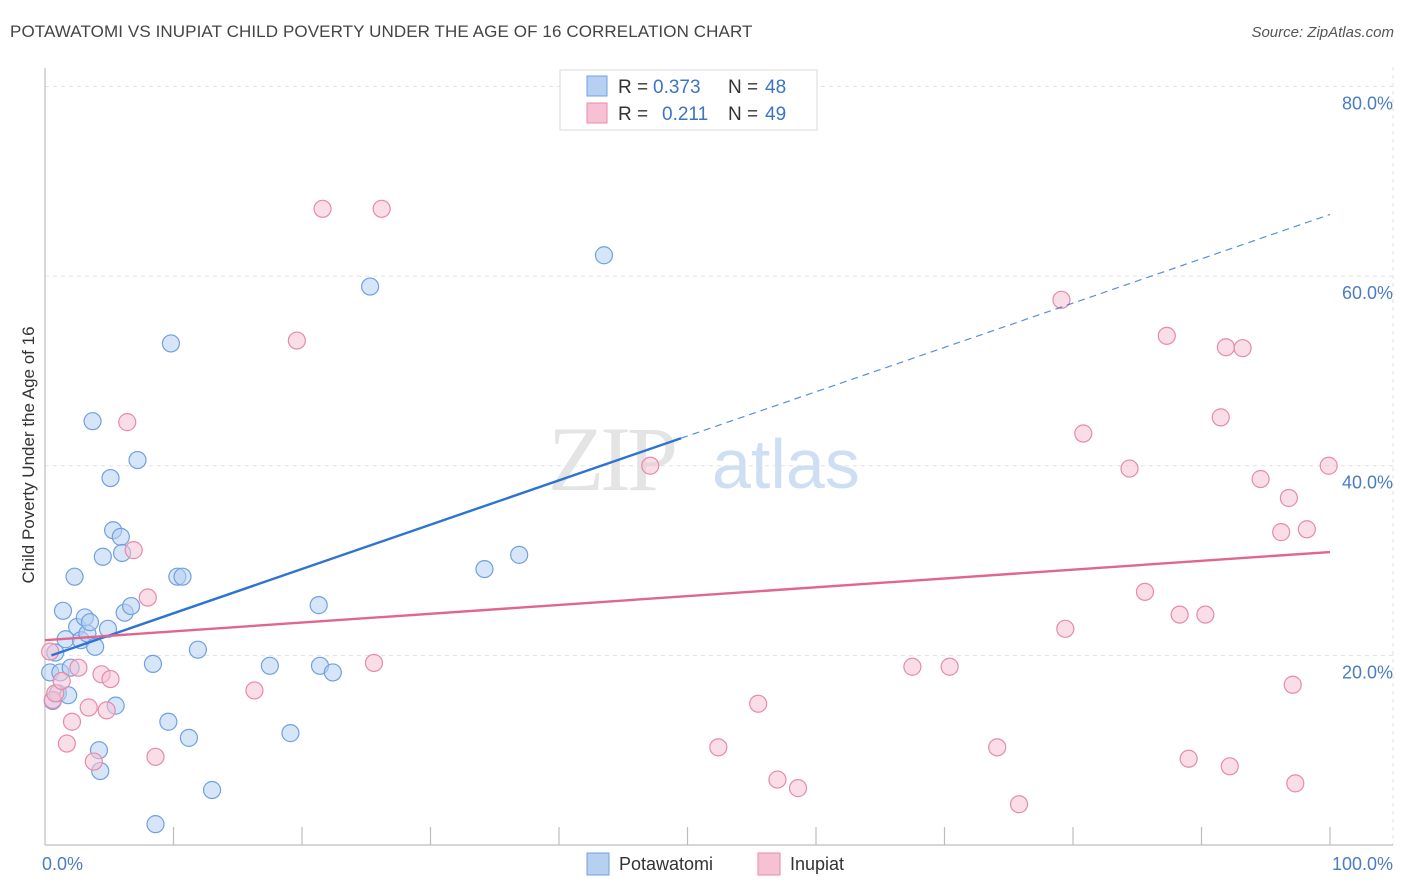 This screenshot has width=1406, height=892. Describe the element at coordinates (786, 464) in the screenshot. I see `watermark-atlas: atlas` at that location.